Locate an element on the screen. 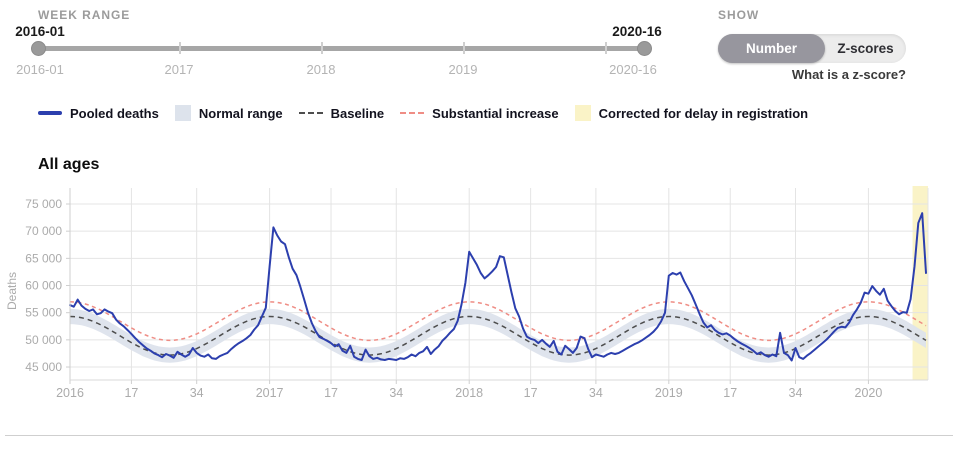 This screenshot has width=959, height=467. slider-tick-2018 is located at coordinates (322, 48).